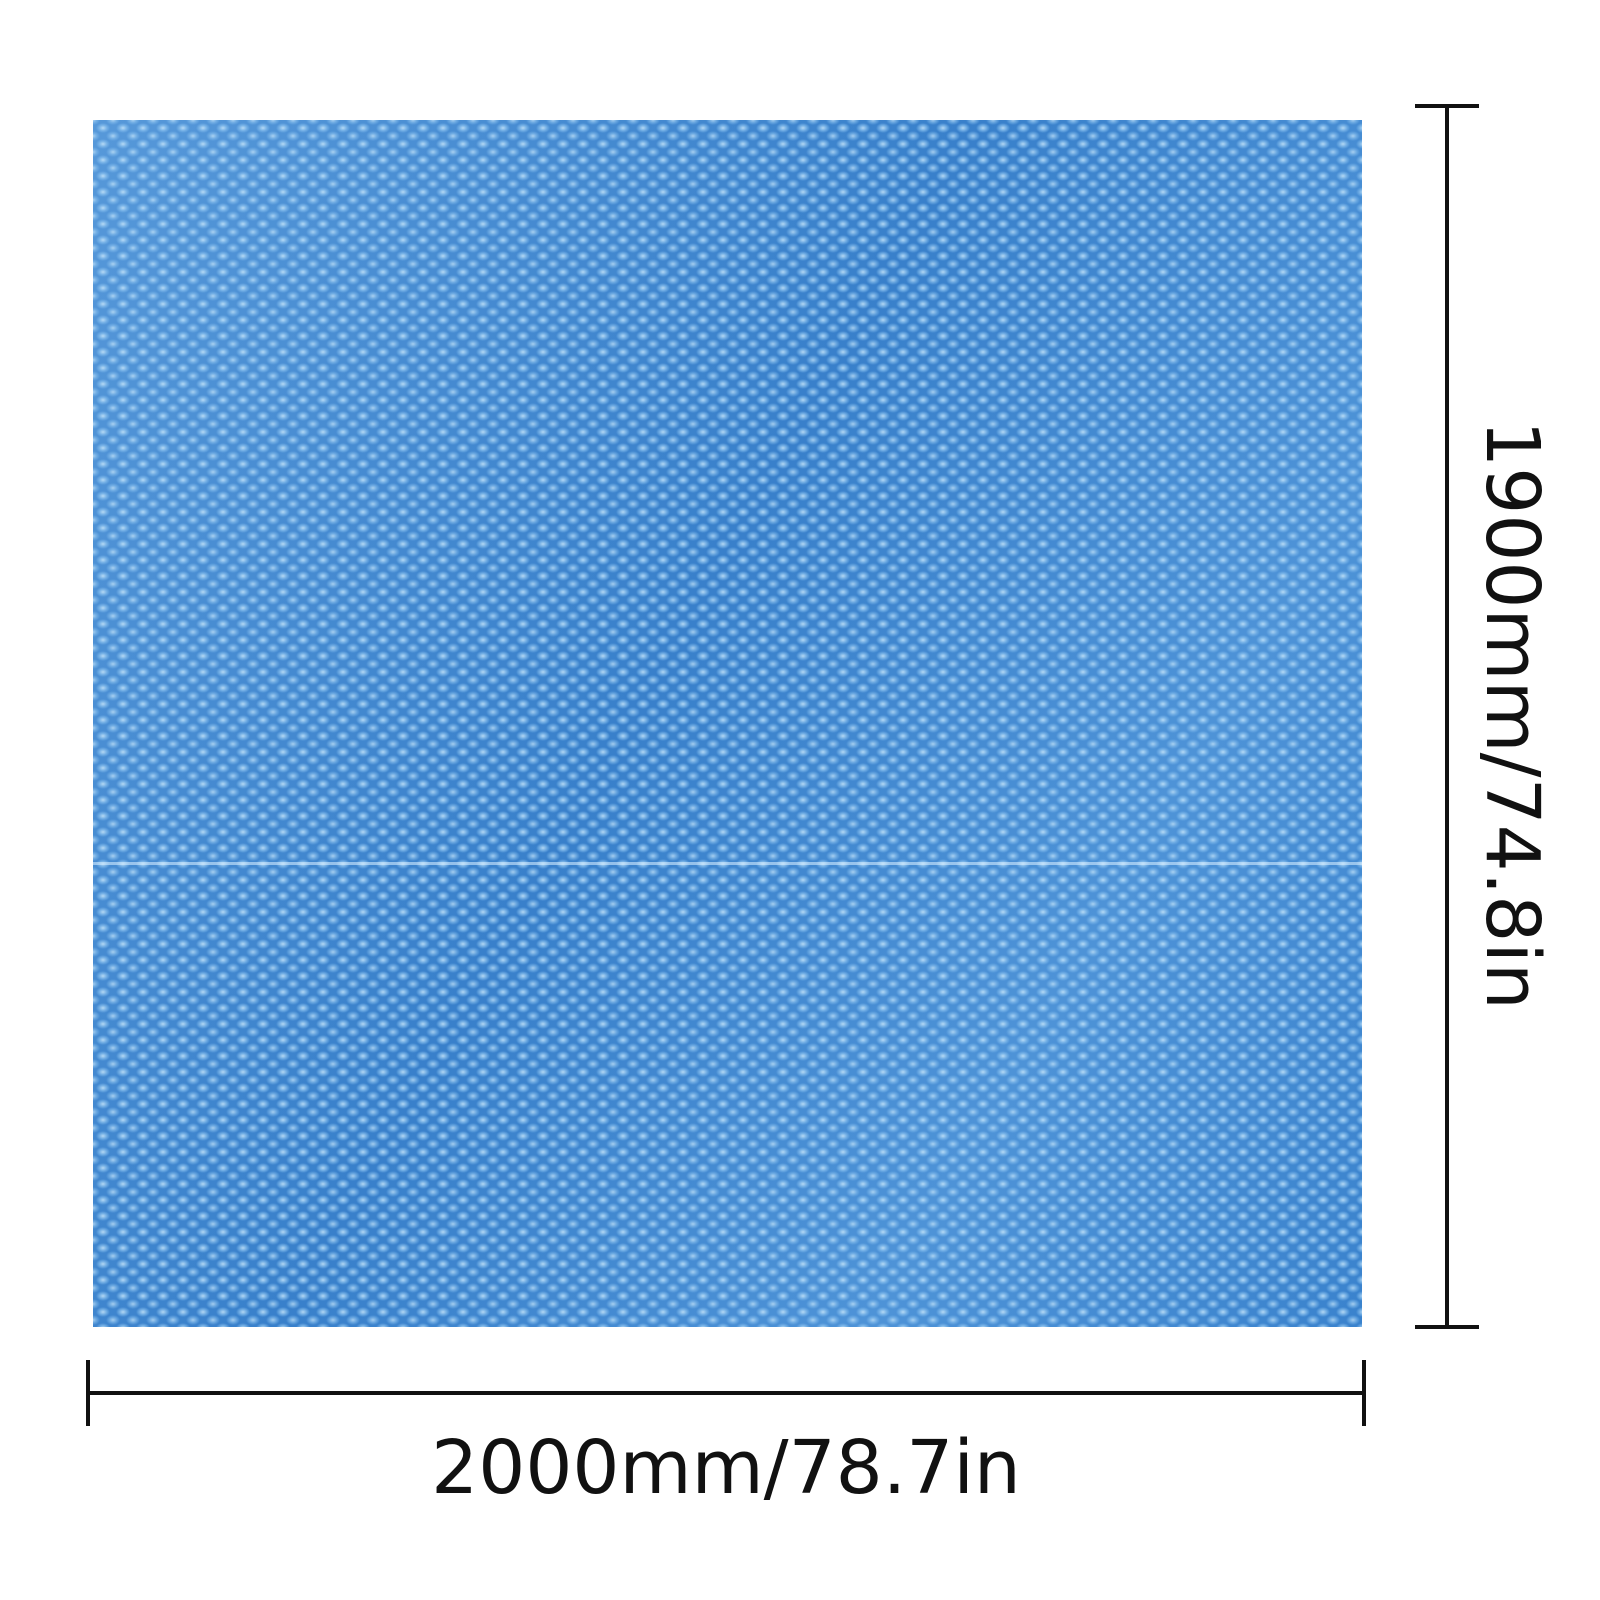 Image resolution: width=1600 pixels, height=1600 pixels. Describe the element at coordinates (1447, 1327) in the screenshot. I see `height-dimension-cap-bottom` at that location.